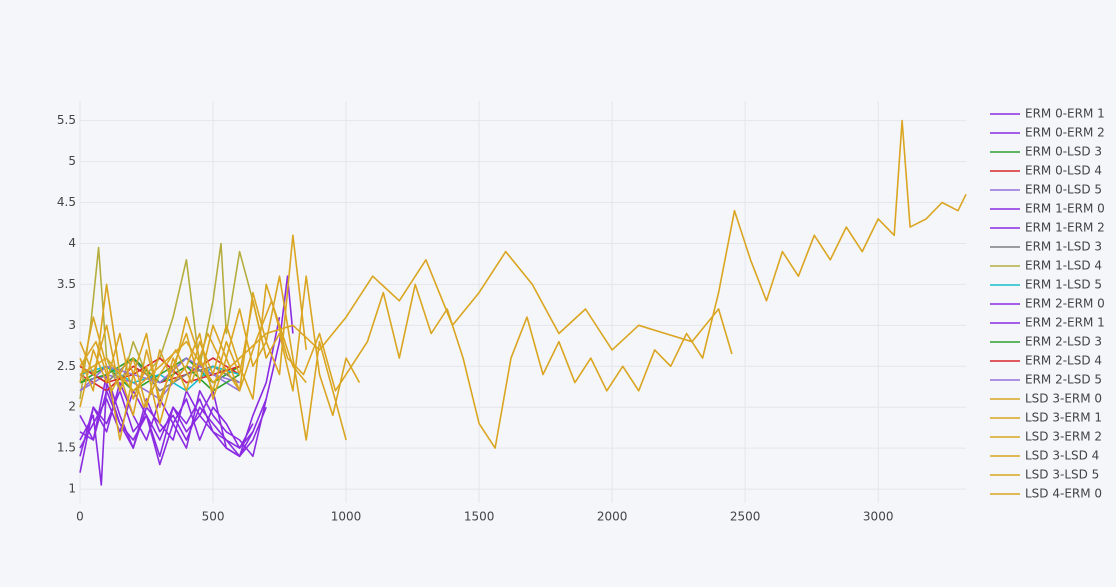  What do you see at coordinates (1062, 475) in the screenshot?
I see `legend-label: LSD 3-LSD 5` at bounding box center [1062, 475].